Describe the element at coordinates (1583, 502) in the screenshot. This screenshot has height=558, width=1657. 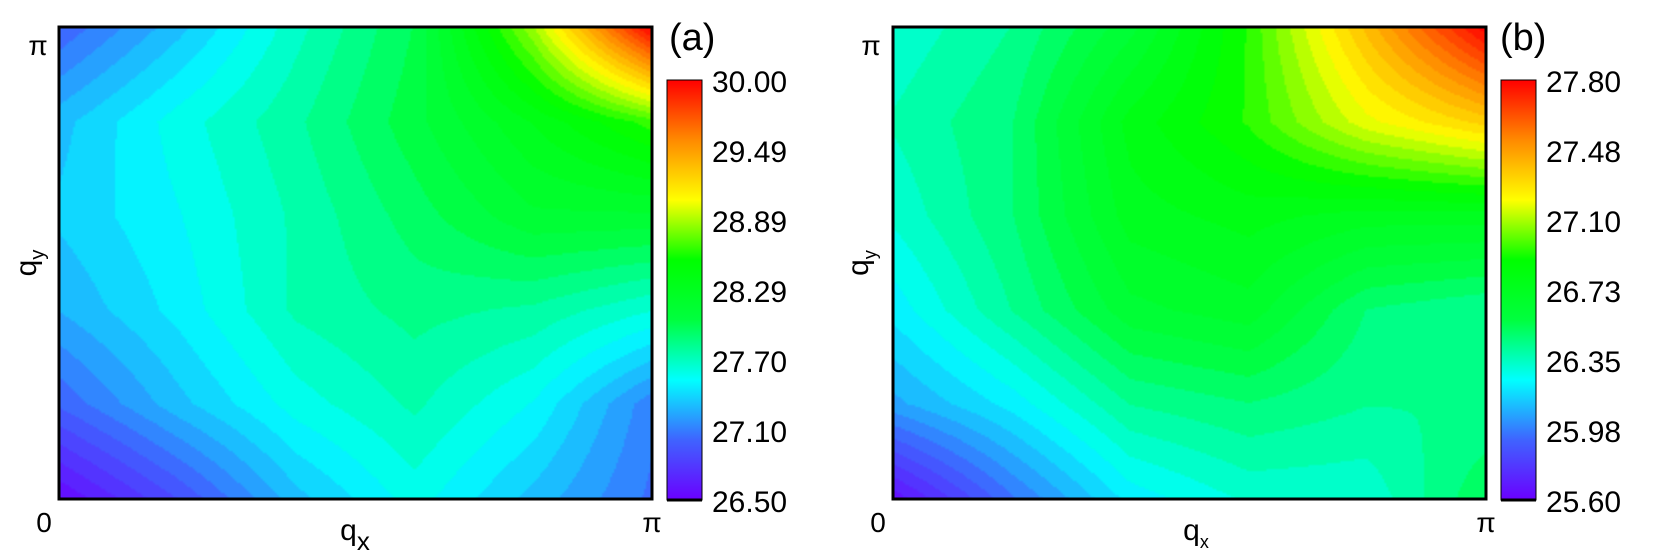
I see `colorbar-tick-b-6: 25.60` at that location.